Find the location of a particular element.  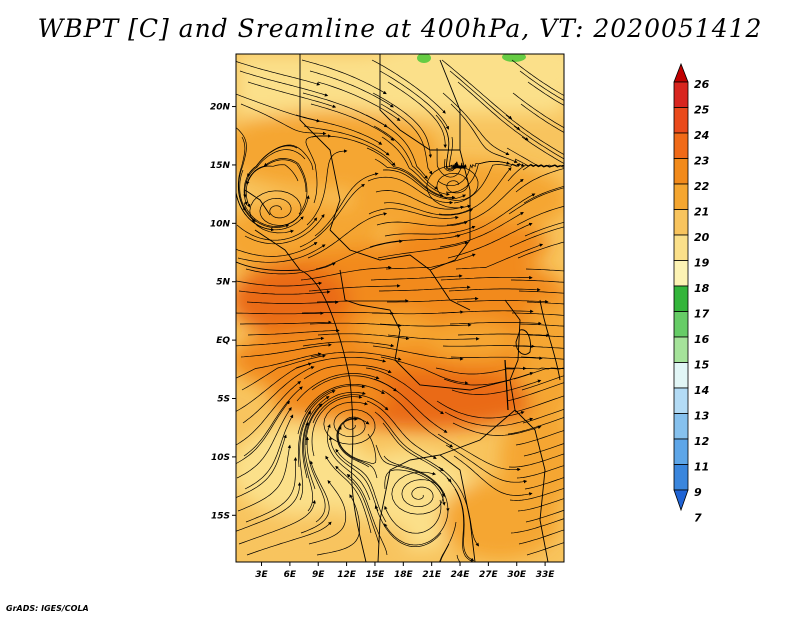

colorbar-level-label: 15 is located at coordinates (702, 365).